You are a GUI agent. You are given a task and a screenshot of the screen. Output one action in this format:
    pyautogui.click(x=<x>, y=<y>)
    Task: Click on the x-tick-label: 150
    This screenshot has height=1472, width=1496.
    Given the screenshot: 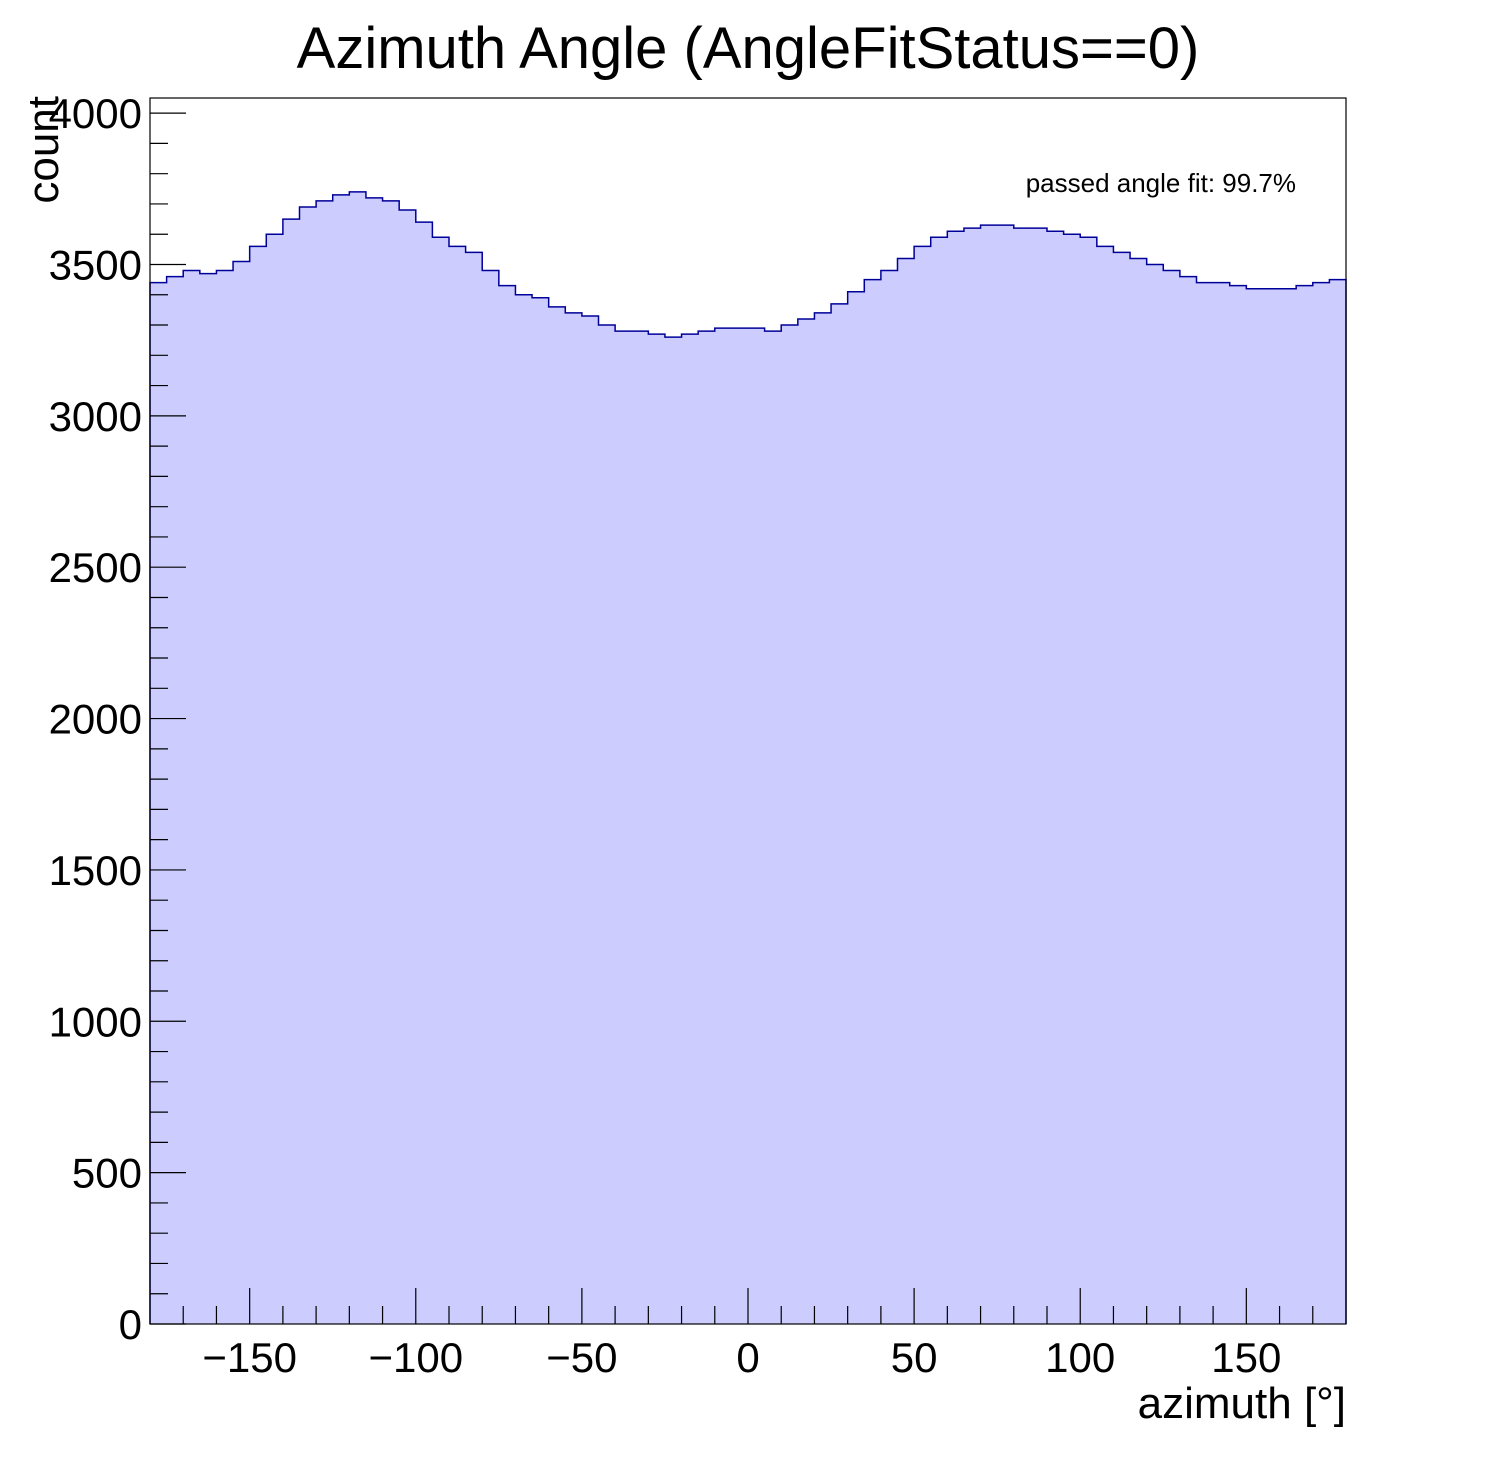 What is the action you would take?
    pyautogui.click(x=1246, y=1357)
    